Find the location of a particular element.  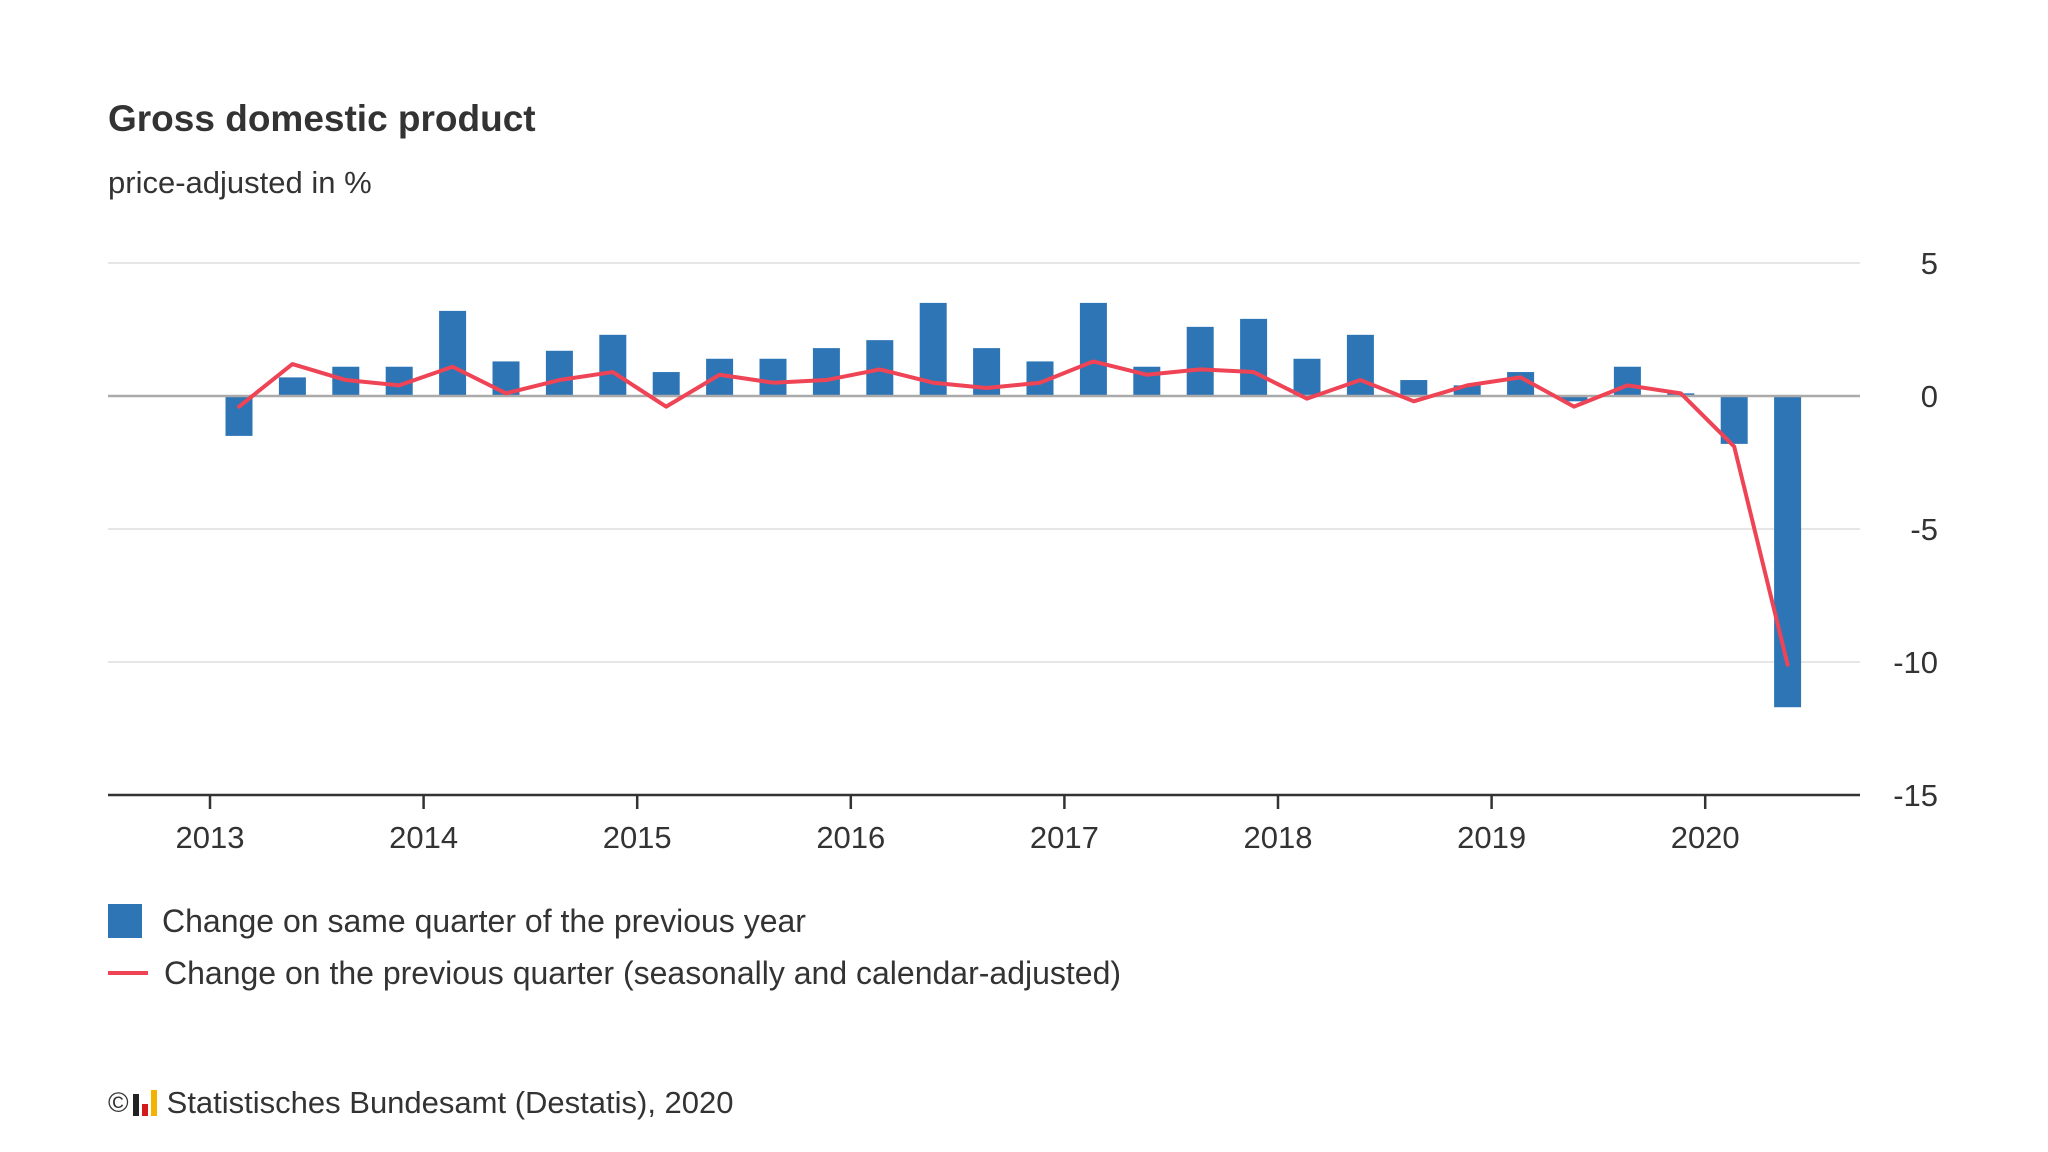

x-tick-label: 2014 is located at coordinates (423, 837).